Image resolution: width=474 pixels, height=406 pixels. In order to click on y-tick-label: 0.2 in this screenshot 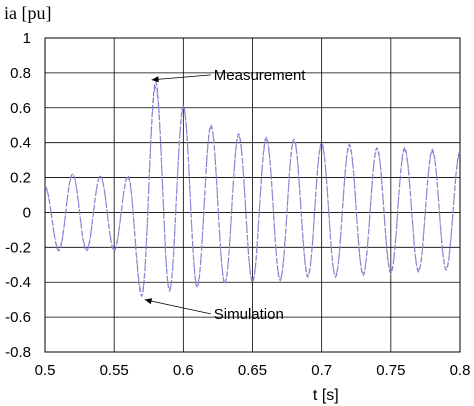, I will do `click(20, 178)`.